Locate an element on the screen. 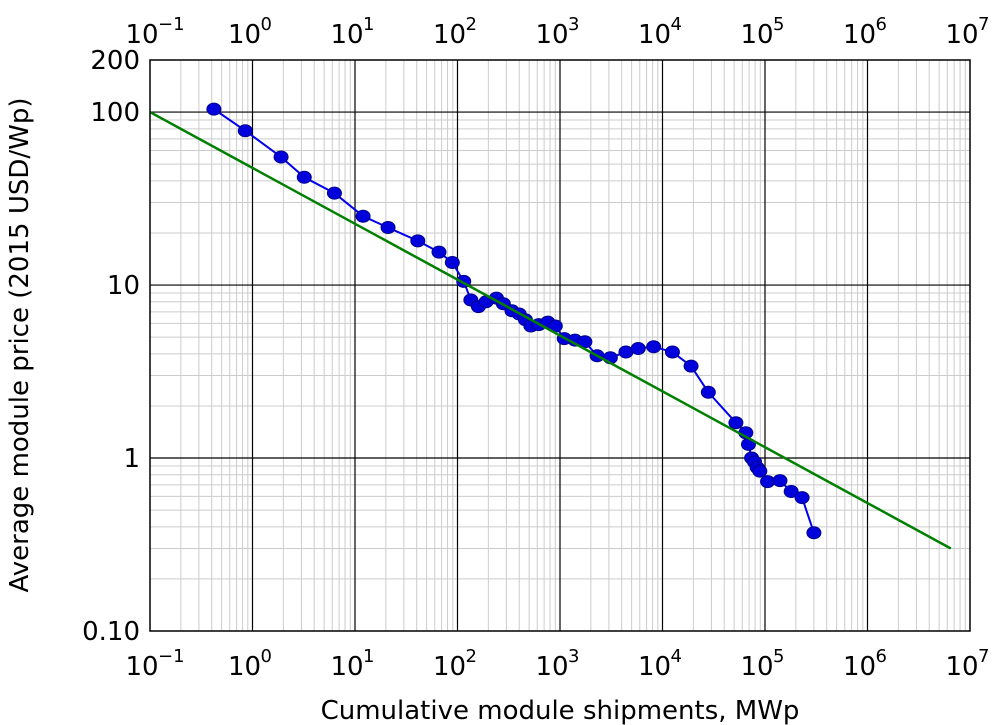  x-bottom-tick-label-exponent: 7 is located at coordinates (983, 656).